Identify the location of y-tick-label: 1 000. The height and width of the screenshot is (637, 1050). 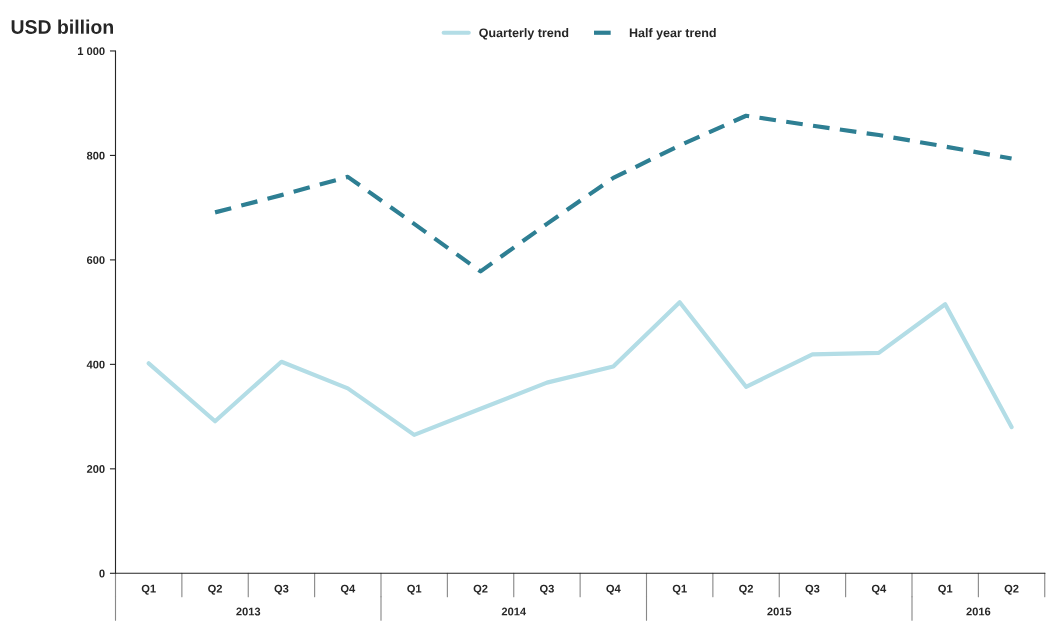
(91, 51).